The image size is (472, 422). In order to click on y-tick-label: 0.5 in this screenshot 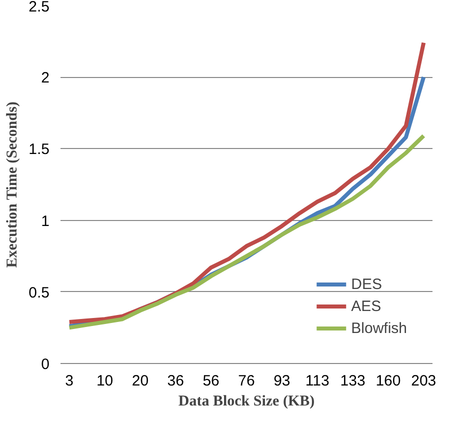, I will do `click(39, 293)`.